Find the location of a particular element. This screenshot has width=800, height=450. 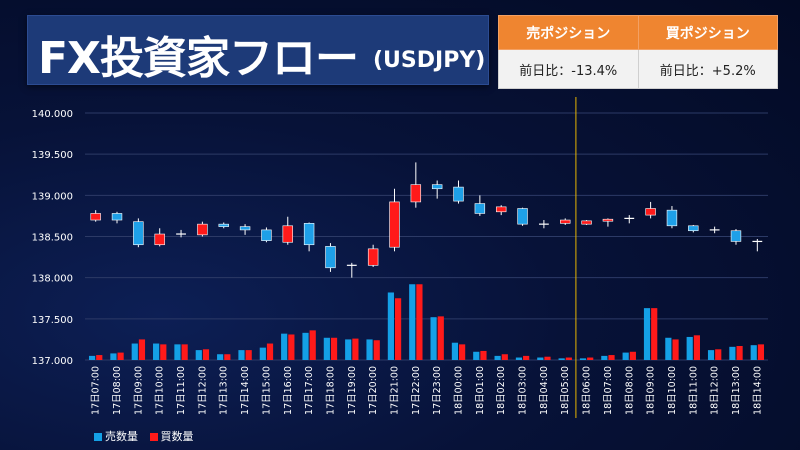

x-tick-label: 17日20:00 is located at coordinates (373, 390).